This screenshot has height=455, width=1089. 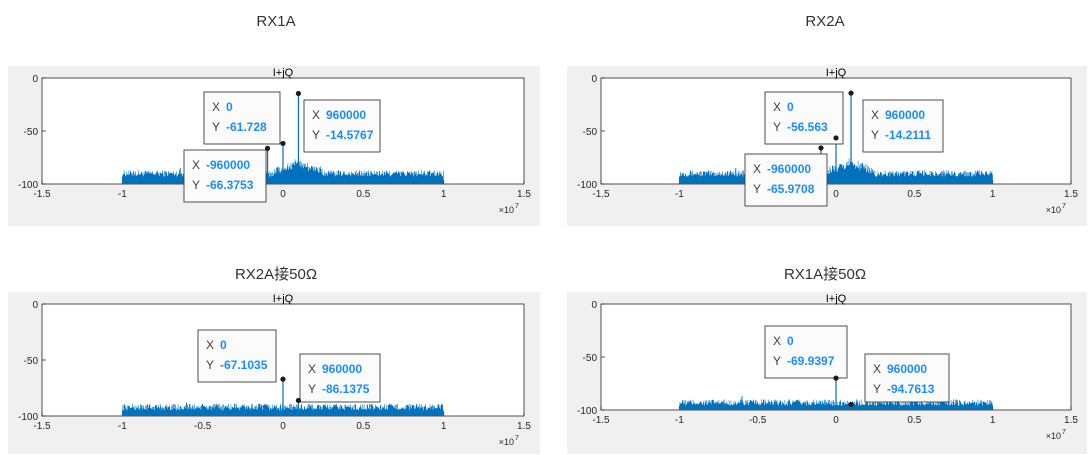 I want to click on datatip-y-value: -86.1375, so click(x=346, y=389).